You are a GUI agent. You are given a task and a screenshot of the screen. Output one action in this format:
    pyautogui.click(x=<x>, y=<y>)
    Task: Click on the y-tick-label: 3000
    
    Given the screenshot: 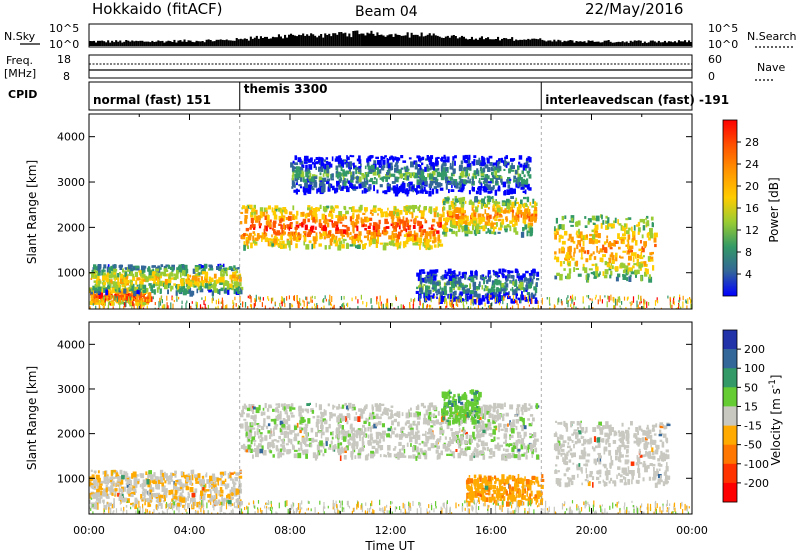 What is the action you would take?
    pyautogui.click(x=71, y=182)
    